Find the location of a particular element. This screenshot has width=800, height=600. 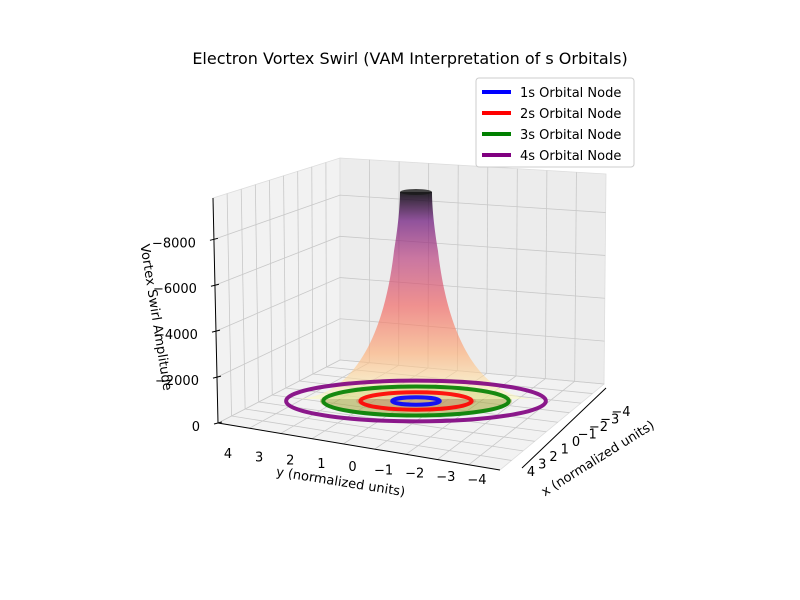

legend-label: 3s Orbital Node is located at coordinates (570, 135).